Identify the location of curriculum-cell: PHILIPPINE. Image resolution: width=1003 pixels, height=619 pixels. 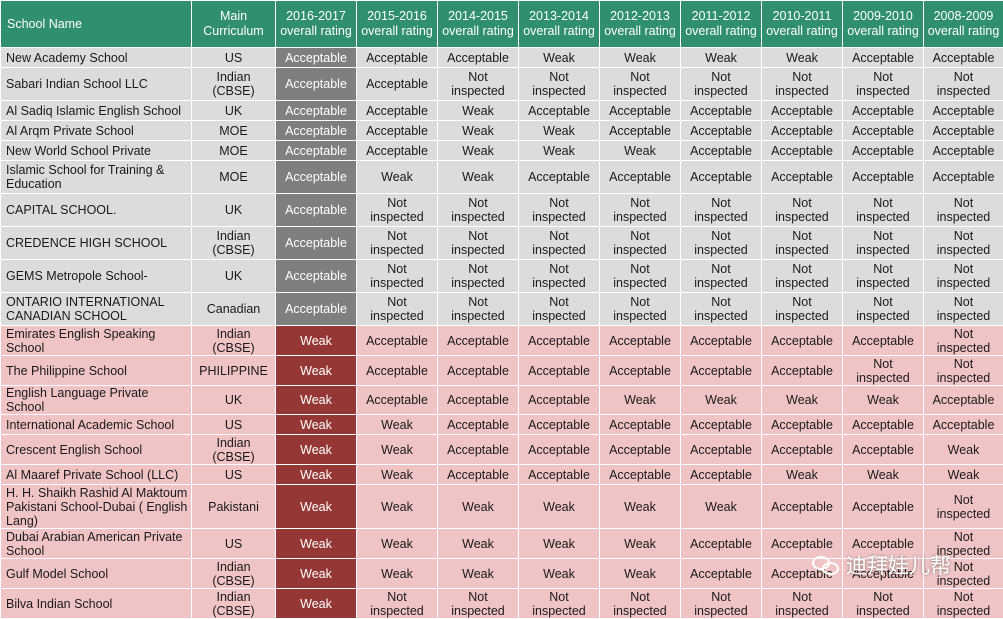
(234, 371).